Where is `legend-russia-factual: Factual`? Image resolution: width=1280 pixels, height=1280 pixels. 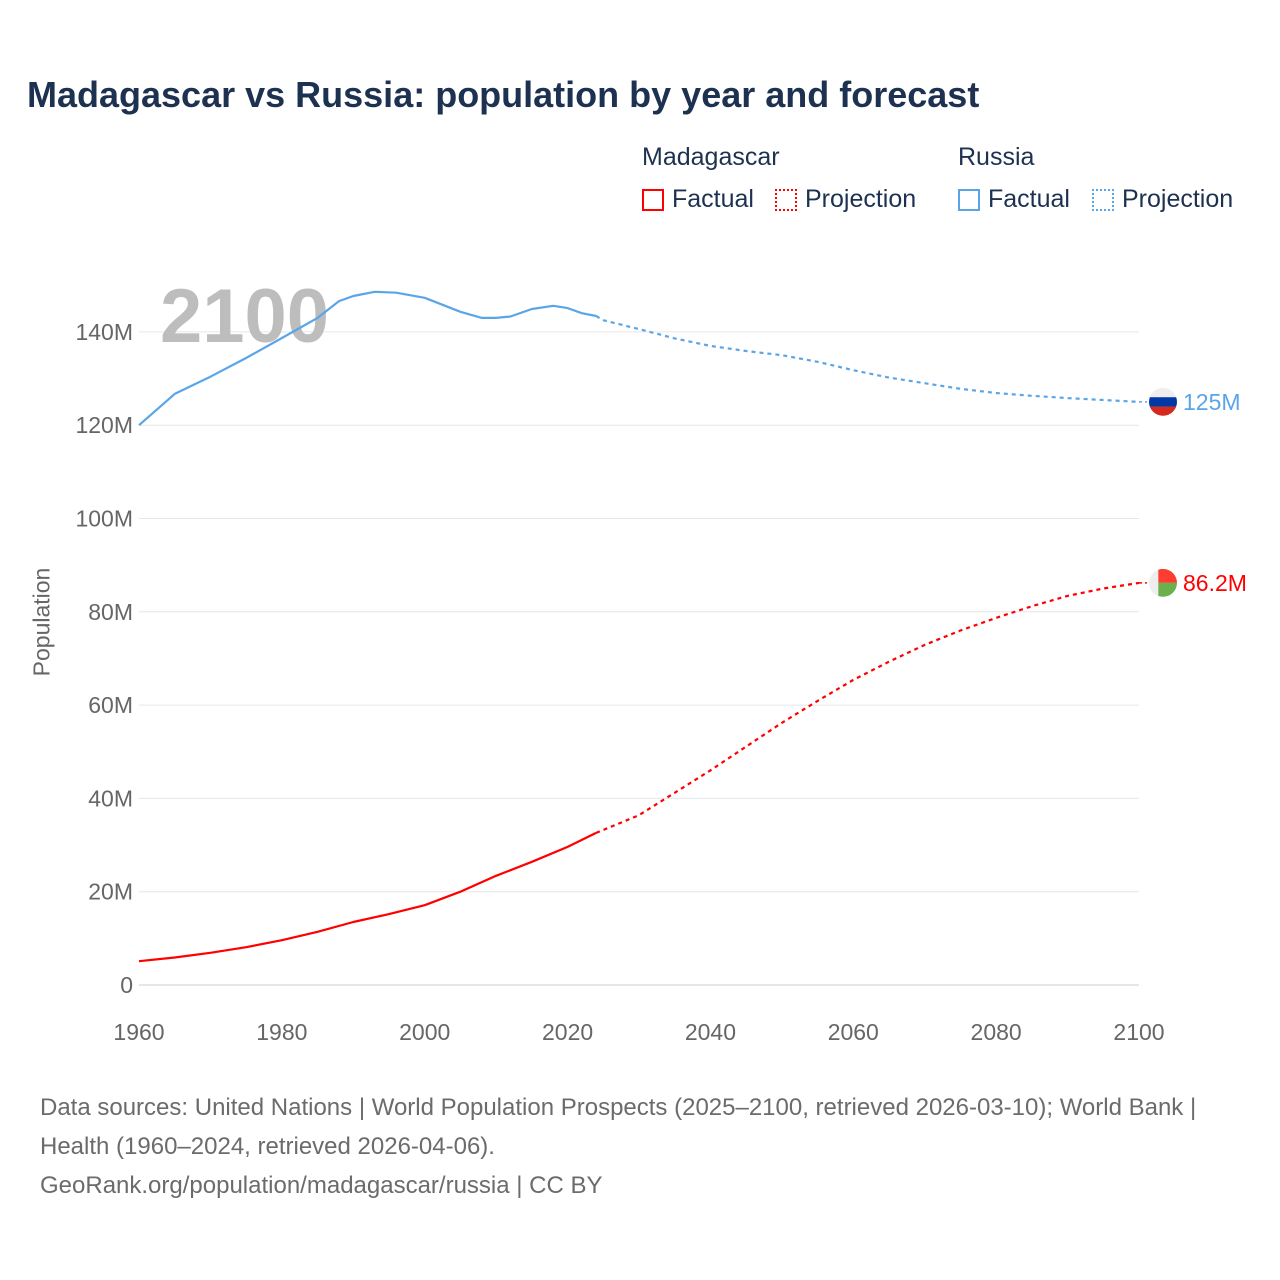
legend-russia-factual: Factual is located at coordinates (1014, 199).